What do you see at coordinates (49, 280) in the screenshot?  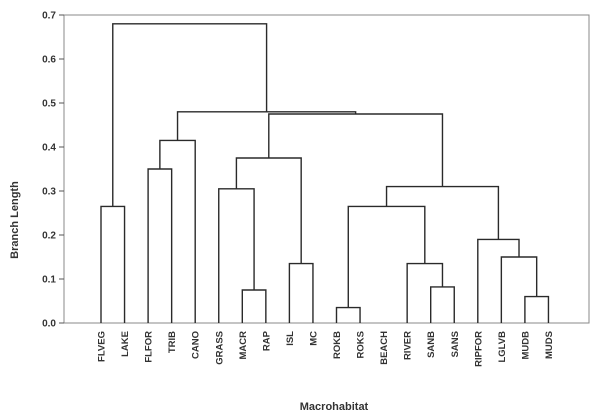 I see `y-tick-label: 0.1` at bounding box center [49, 280].